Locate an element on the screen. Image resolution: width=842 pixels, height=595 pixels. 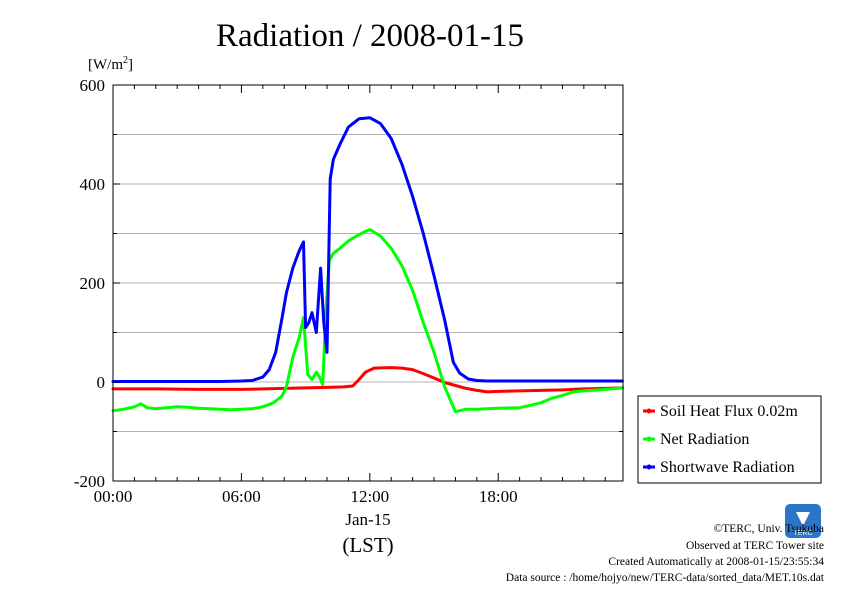
x-tick-label: 00:00 is located at coordinates (113, 496).